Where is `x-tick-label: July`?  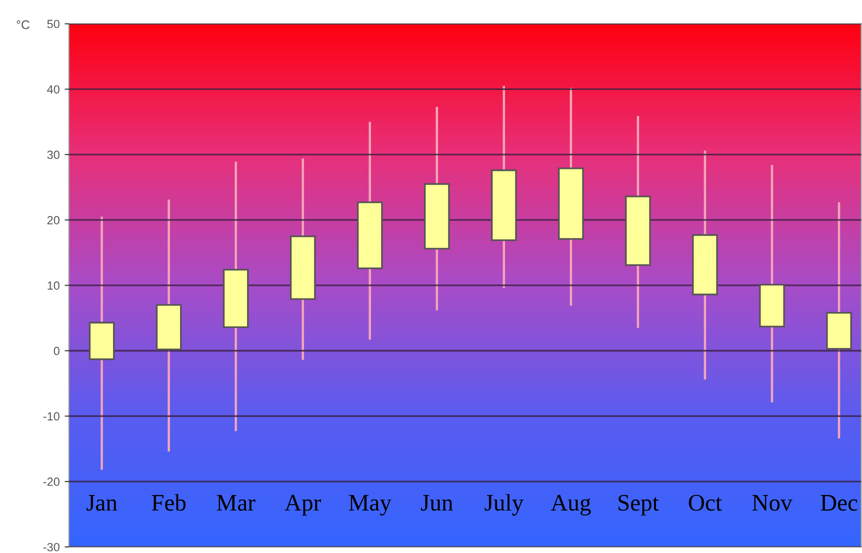 x-tick-label: July is located at coordinates (504, 505).